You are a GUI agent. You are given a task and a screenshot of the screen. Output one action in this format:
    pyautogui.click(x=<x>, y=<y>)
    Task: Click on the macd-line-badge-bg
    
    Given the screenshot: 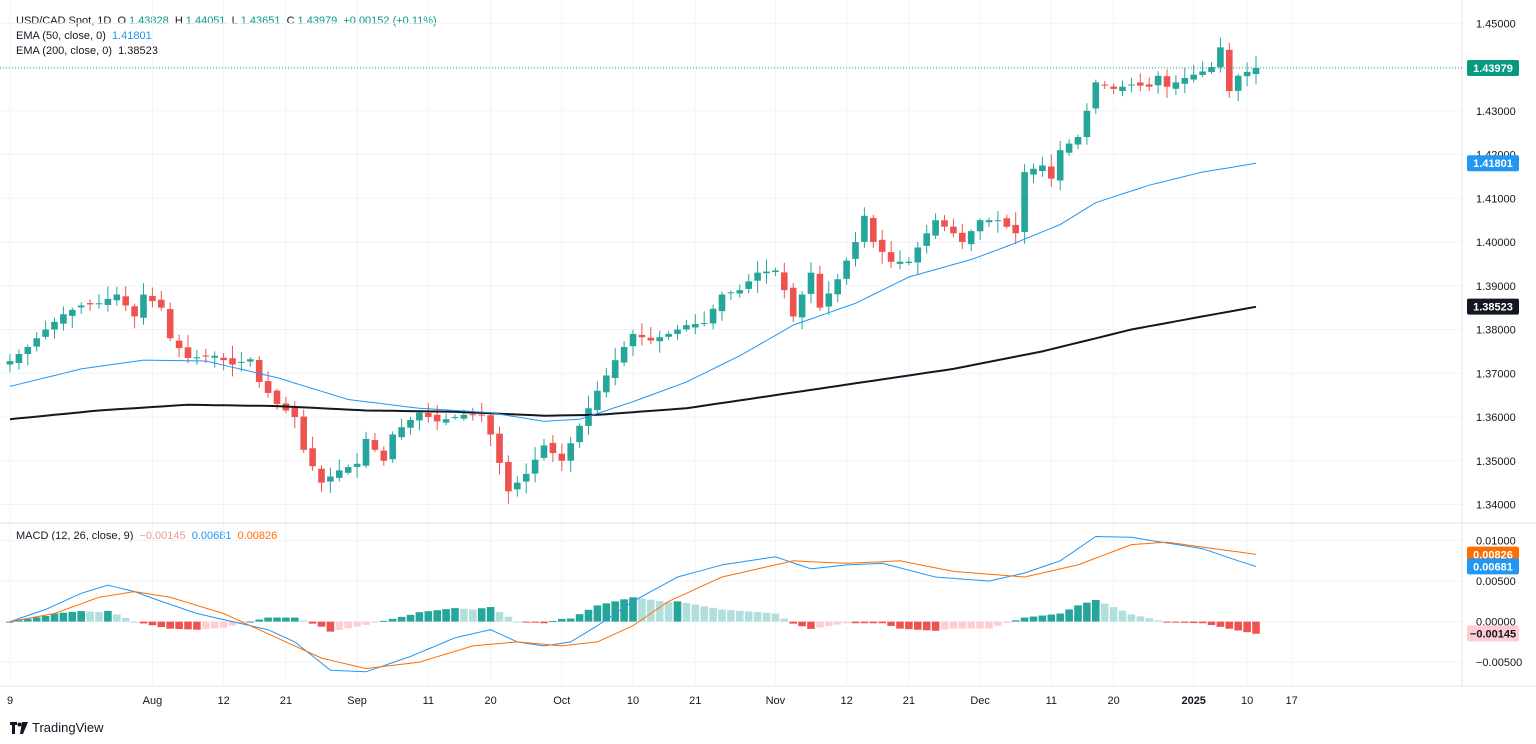 What is the action you would take?
    pyautogui.click(x=1493, y=566)
    